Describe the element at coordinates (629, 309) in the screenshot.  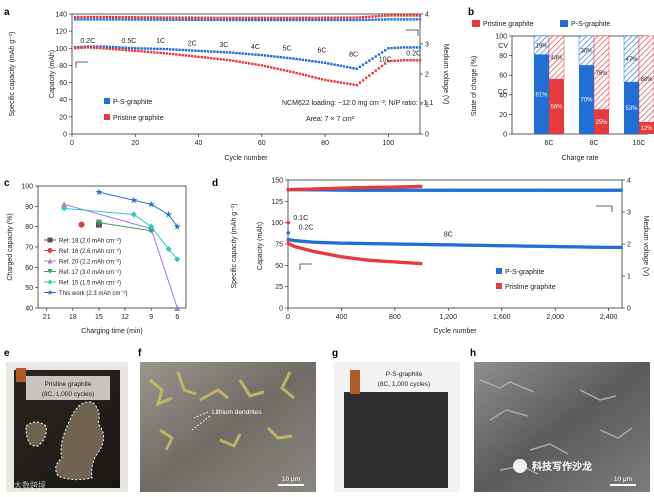
I see `d-y2tick-label: 0` at that location.